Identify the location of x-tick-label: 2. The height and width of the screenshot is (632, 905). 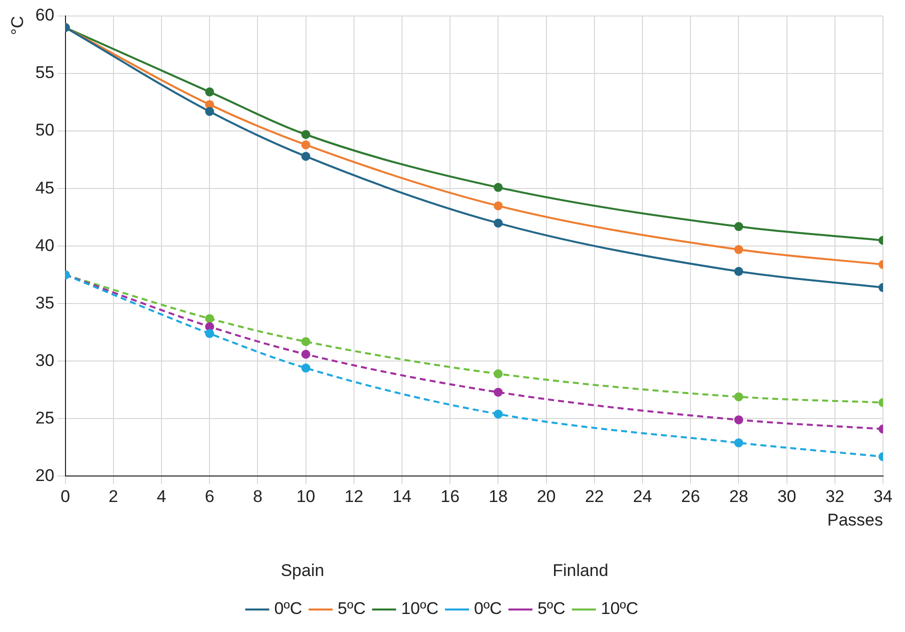
(113, 496).